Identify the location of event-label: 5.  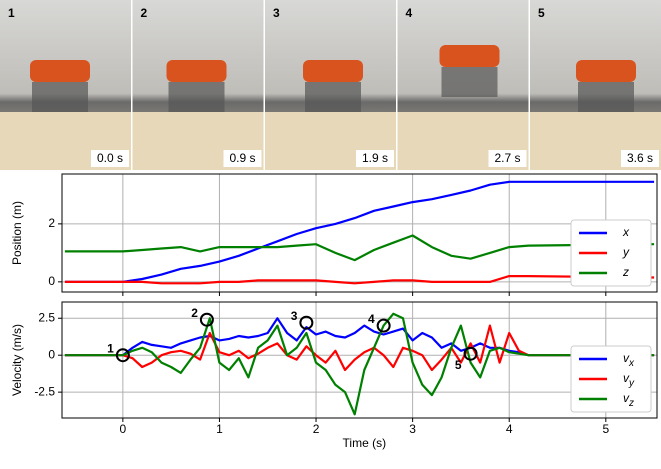
(458, 365).